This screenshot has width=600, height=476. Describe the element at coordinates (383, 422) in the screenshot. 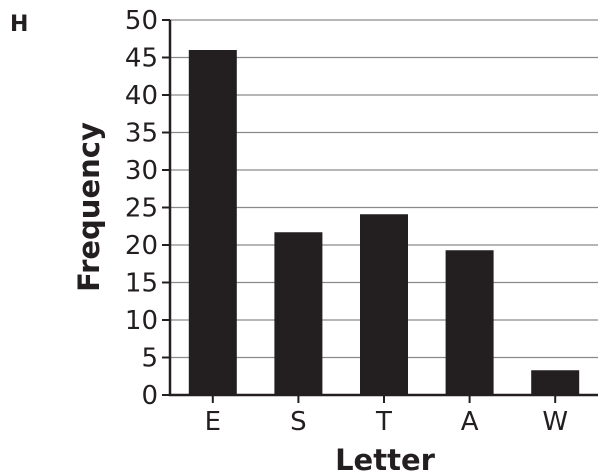

I see `x-tick-label-t: T` at that location.